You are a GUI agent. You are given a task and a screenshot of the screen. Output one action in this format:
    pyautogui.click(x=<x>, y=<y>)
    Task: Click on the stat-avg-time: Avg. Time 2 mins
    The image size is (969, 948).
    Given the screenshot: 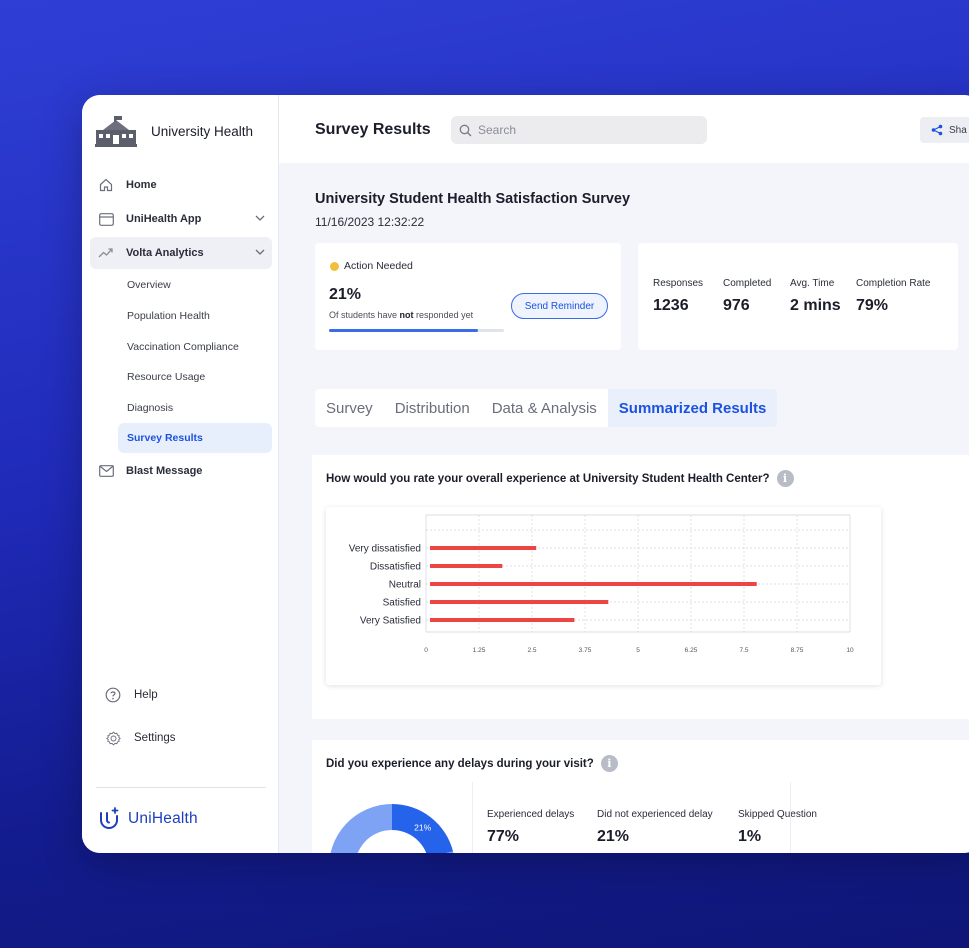 What is the action you would take?
    pyautogui.click(x=815, y=296)
    